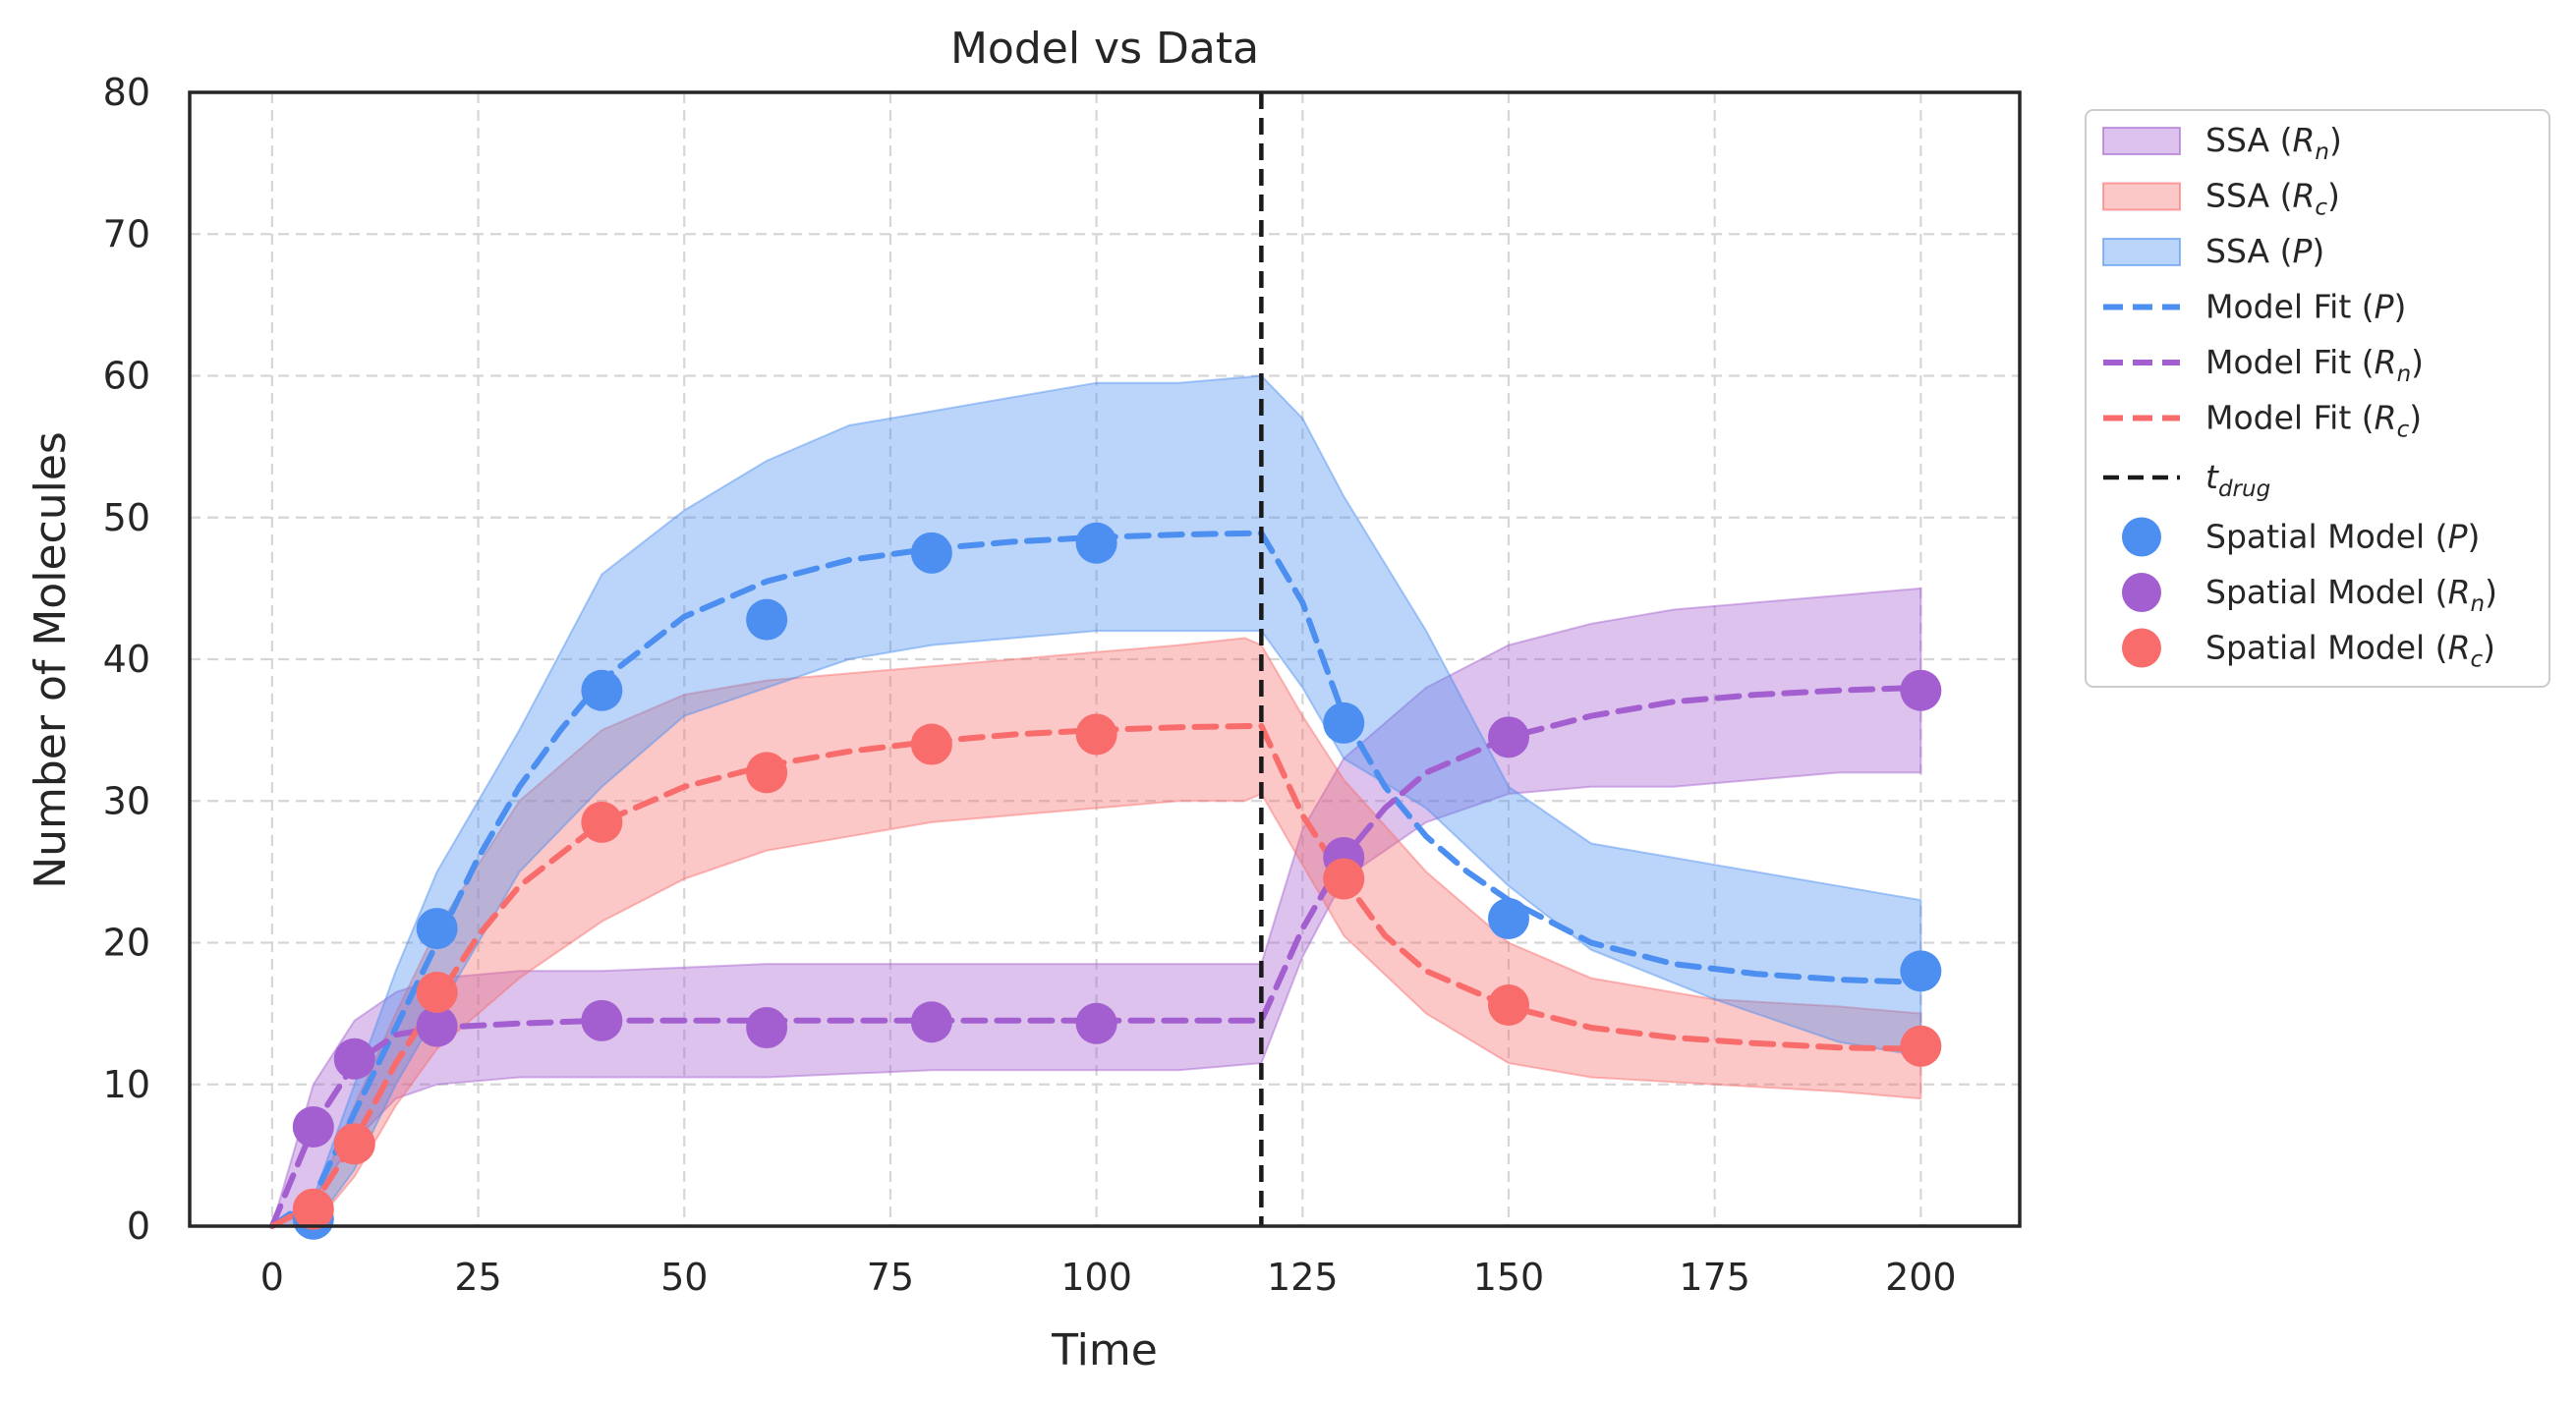 The height and width of the screenshot is (1402, 2576). Describe the element at coordinates (127, 517) in the screenshot. I see `y-tick-label: 50` at that location.